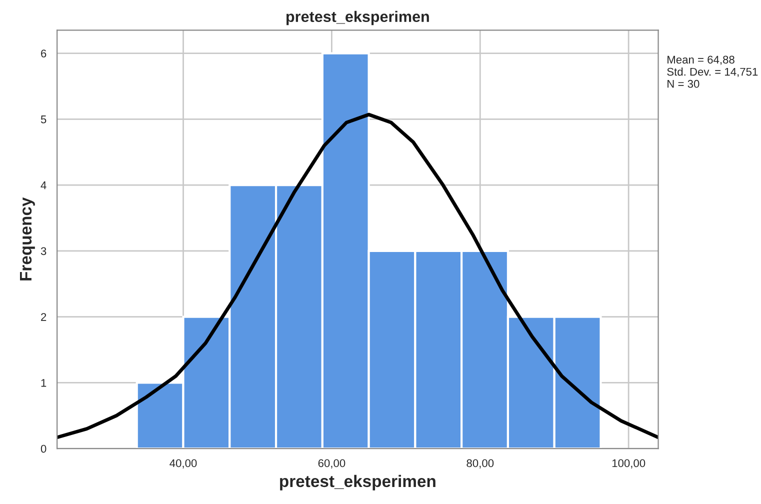  Describe the element at coordinates (357, 18) in the screenshot. I see `chart-title: pretest_eksperimen` at that location.